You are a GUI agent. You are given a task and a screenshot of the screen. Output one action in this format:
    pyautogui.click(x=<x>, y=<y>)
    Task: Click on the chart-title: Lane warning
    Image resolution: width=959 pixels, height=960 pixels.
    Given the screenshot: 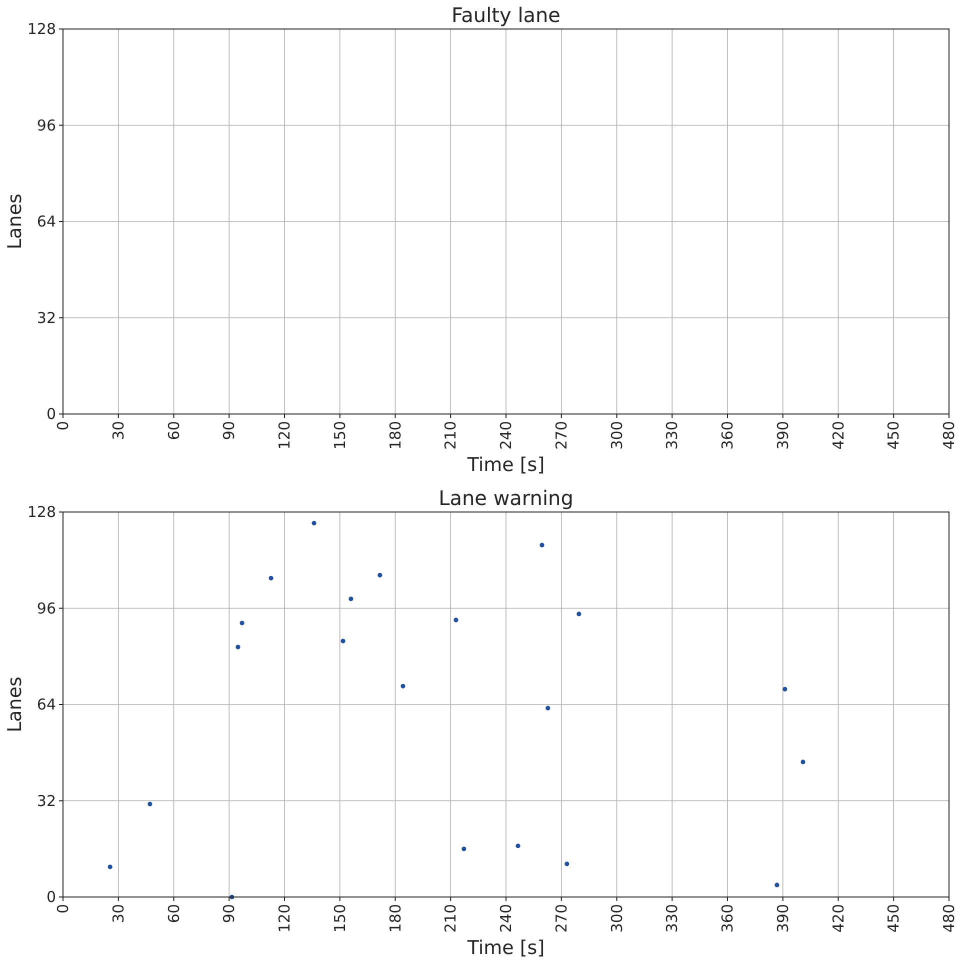 What is the action you would take?
    pyautogui.click(x=506, y=498)
    